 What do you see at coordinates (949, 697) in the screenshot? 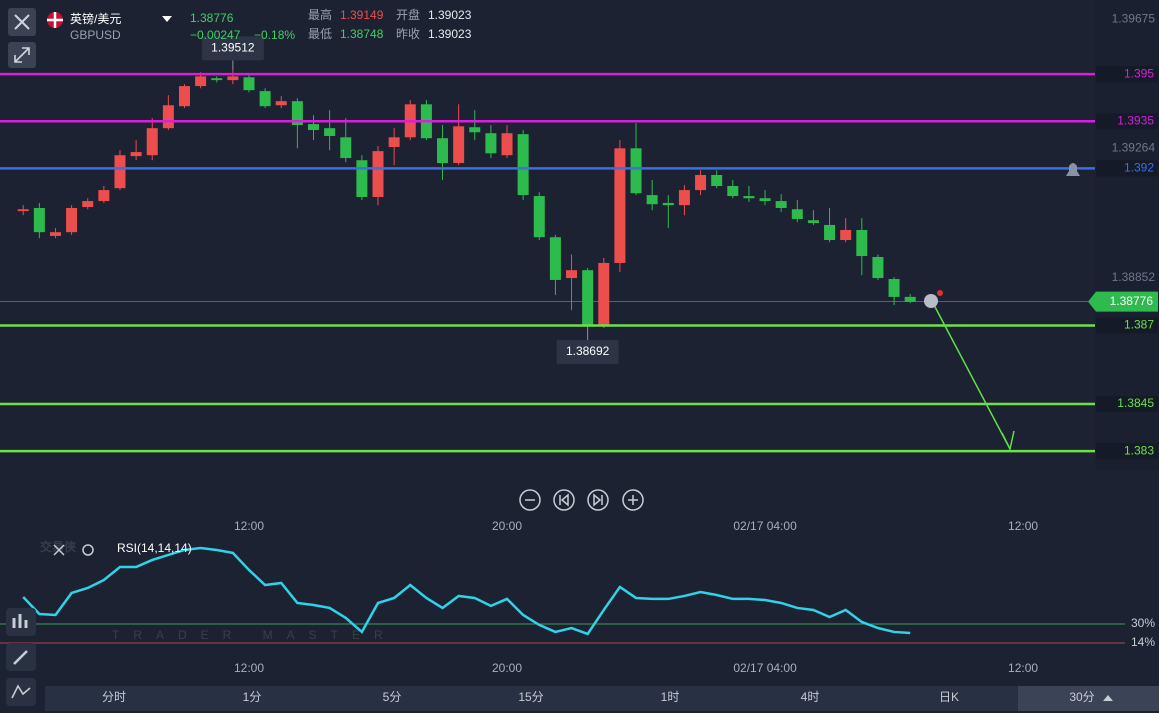
I see `tab: 日K` at bounding box center [949, 697].